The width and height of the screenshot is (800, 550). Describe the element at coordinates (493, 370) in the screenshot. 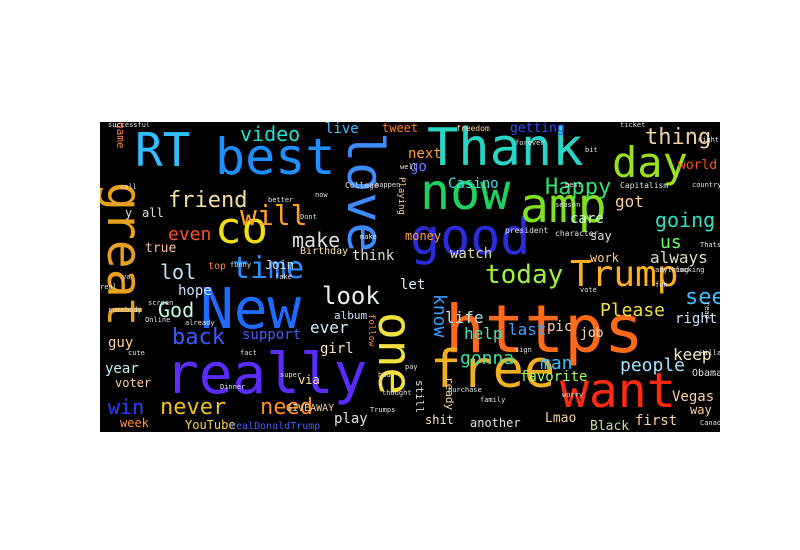

I see `word-free: free` at that location.